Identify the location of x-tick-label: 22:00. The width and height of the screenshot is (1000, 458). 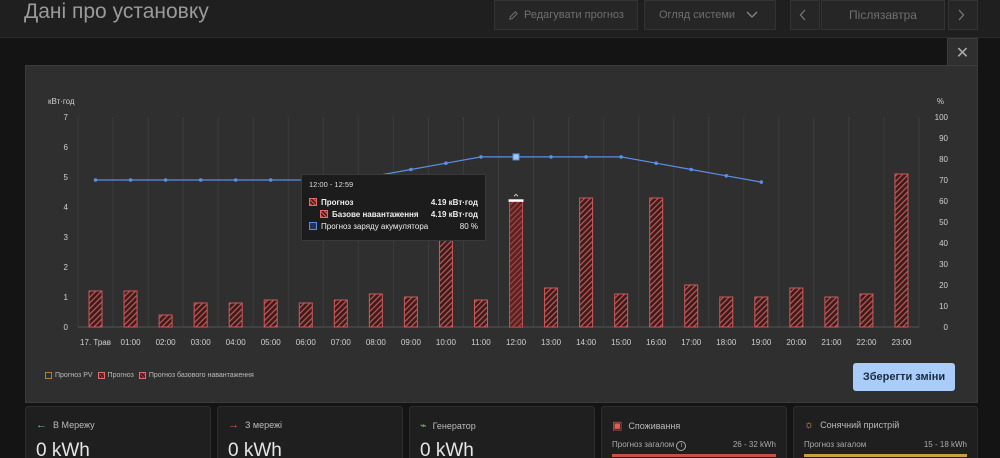
(866, 342).